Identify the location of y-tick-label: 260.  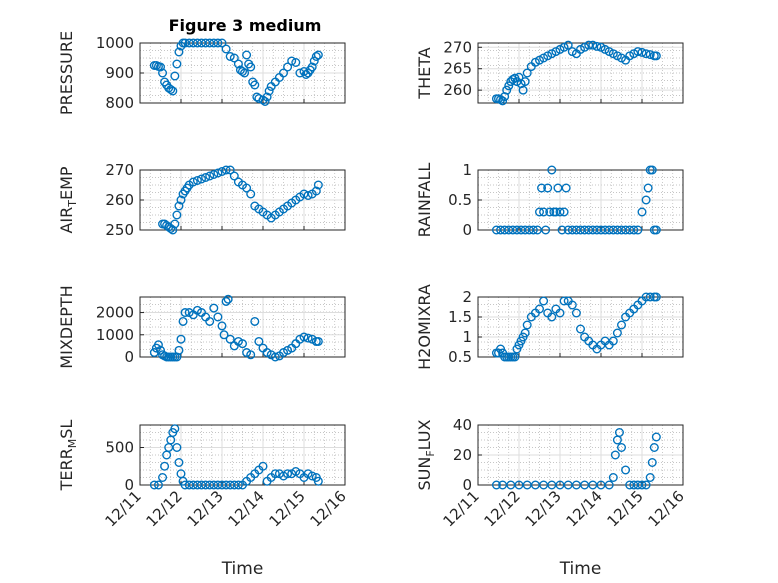
(457, 90).